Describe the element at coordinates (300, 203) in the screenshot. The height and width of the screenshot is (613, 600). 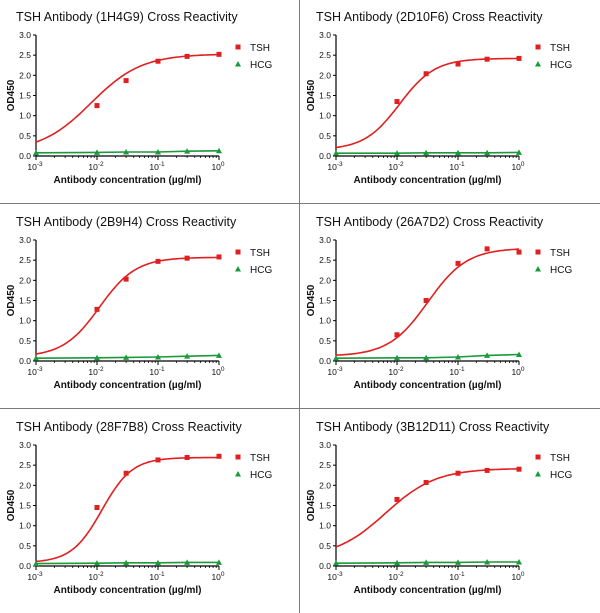
I see `panel-divider` at that location.